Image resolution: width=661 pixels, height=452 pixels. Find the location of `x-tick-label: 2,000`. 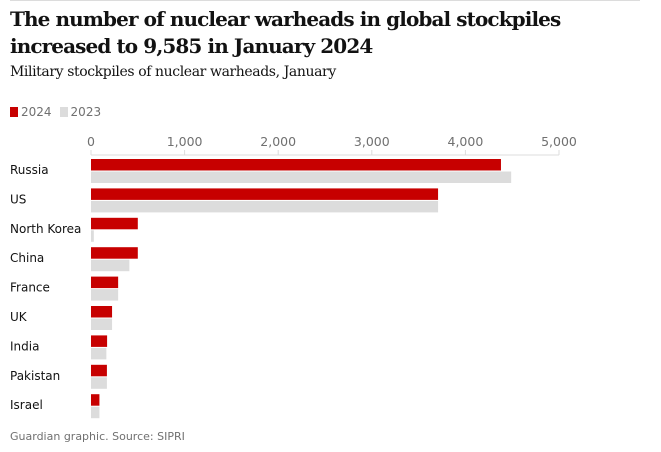

x-tick-label: 2,000 is located at coordinates (278, 141).